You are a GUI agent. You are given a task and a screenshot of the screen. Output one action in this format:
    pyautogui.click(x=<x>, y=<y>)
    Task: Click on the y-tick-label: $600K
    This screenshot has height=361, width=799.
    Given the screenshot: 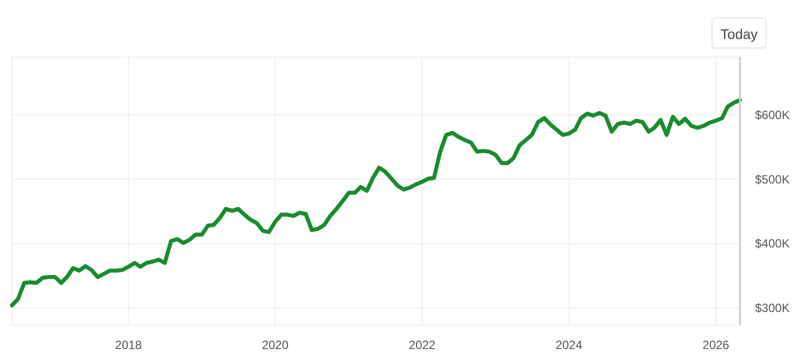 What is the action you would take?
    pyautogui.click(x=772, y=115)
    